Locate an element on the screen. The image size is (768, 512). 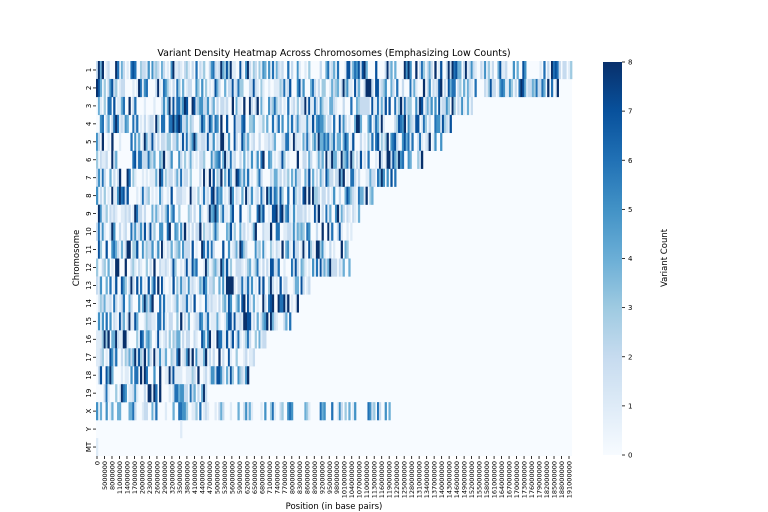
x-tick-label: 176000000 is located at coordinates (532, 479).